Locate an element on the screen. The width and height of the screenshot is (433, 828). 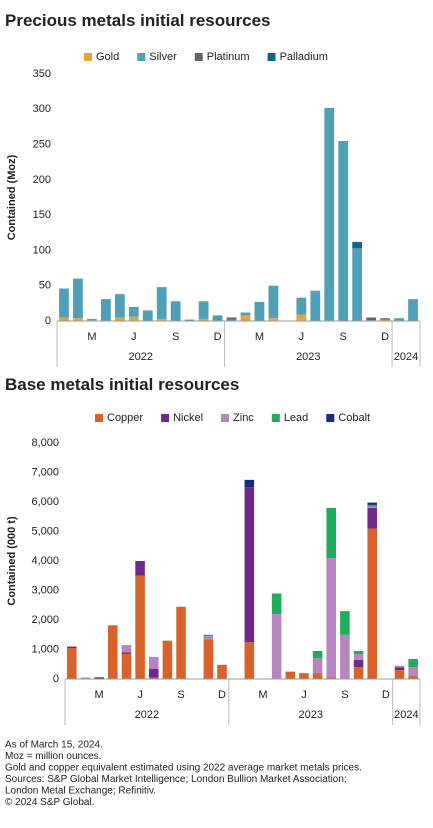
footnote: © 2024 S&P Global. is located at coordinates (49, 802).